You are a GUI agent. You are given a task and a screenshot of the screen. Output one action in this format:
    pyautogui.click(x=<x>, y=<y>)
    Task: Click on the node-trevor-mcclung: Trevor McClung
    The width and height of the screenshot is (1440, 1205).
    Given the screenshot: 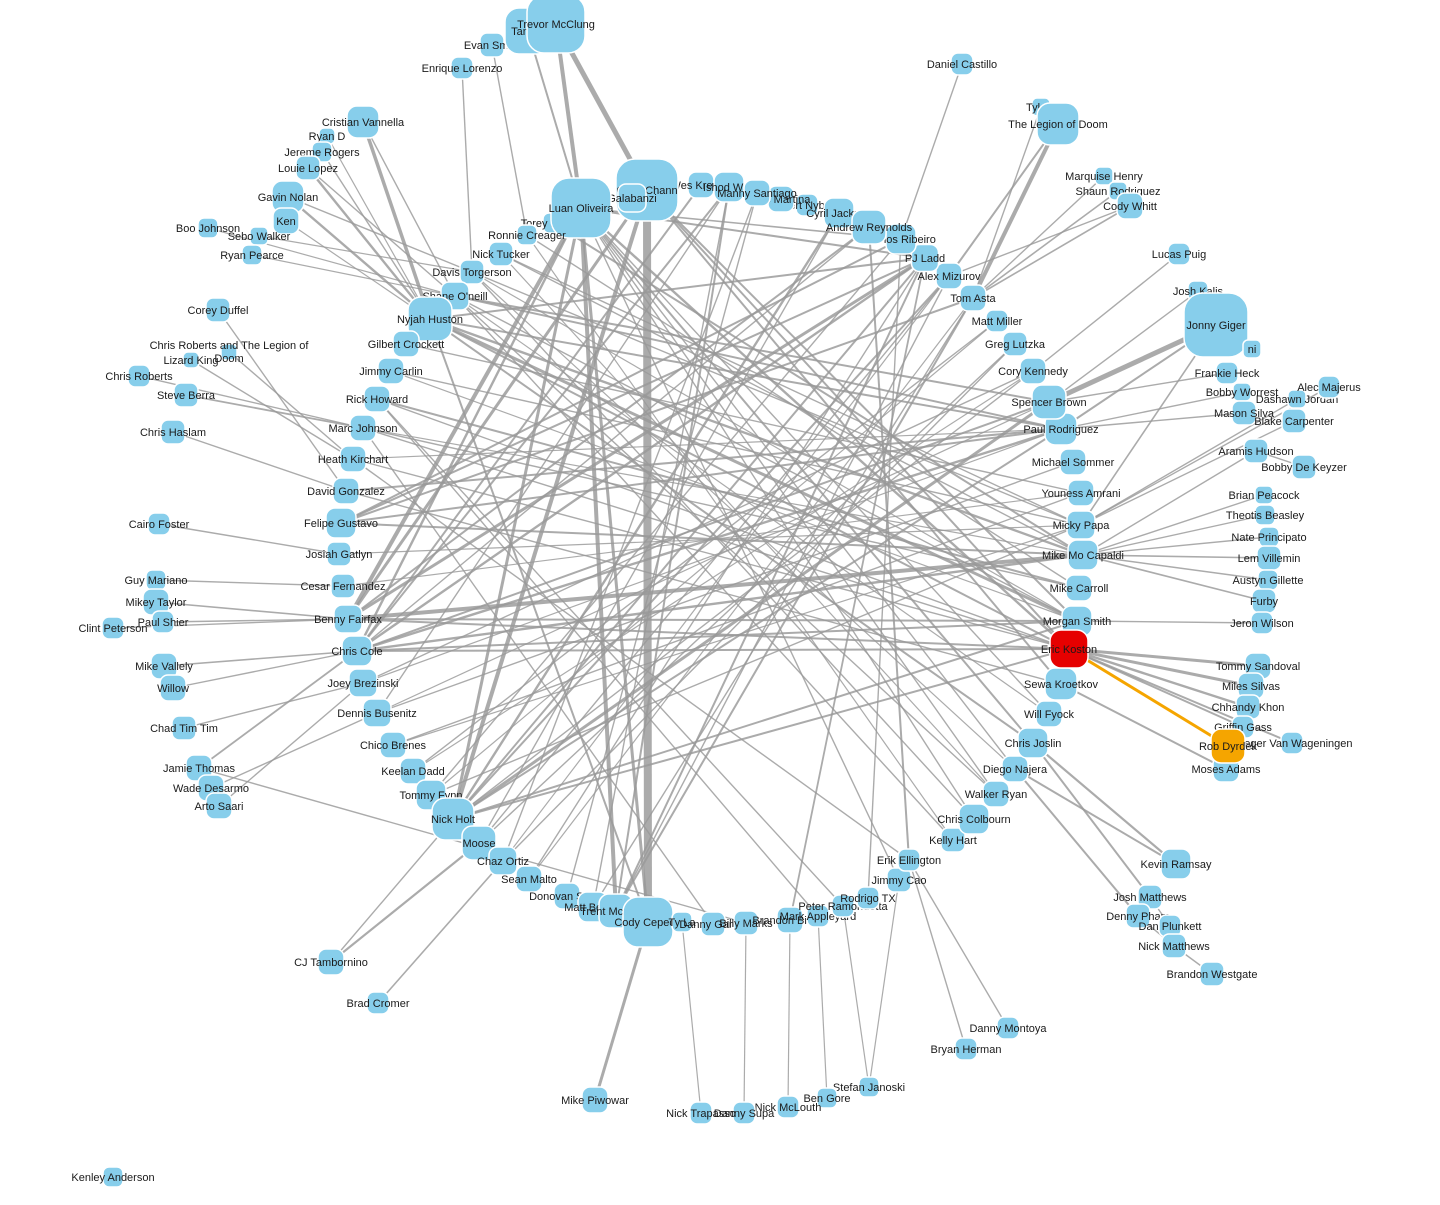 What is the action you would take?
    pyautogui.click(x=556, y=27)
    